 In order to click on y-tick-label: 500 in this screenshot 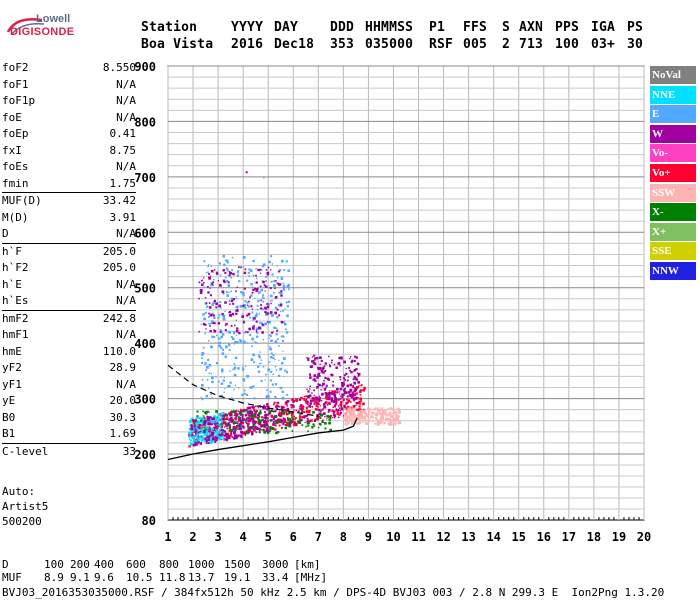, I will do `click(145, 289)`.